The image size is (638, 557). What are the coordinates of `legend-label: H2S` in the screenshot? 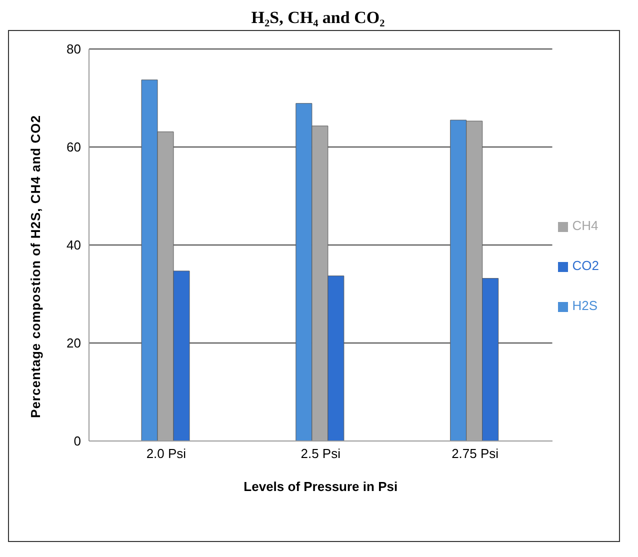 It's located at (585, 305).